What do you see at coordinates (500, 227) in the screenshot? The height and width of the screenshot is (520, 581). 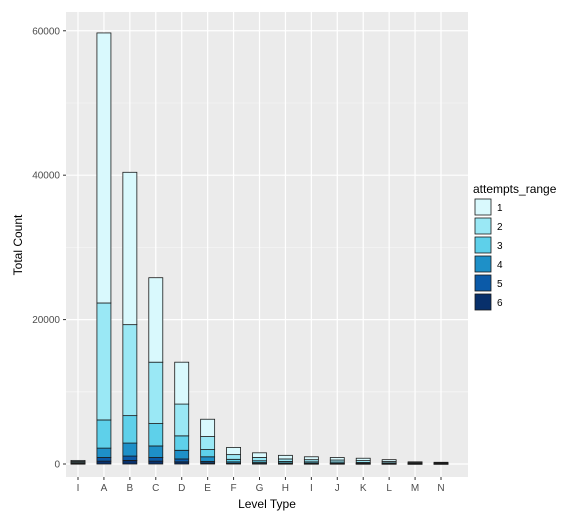 I see `legend-label: 2` at bounding box center [500, 227].